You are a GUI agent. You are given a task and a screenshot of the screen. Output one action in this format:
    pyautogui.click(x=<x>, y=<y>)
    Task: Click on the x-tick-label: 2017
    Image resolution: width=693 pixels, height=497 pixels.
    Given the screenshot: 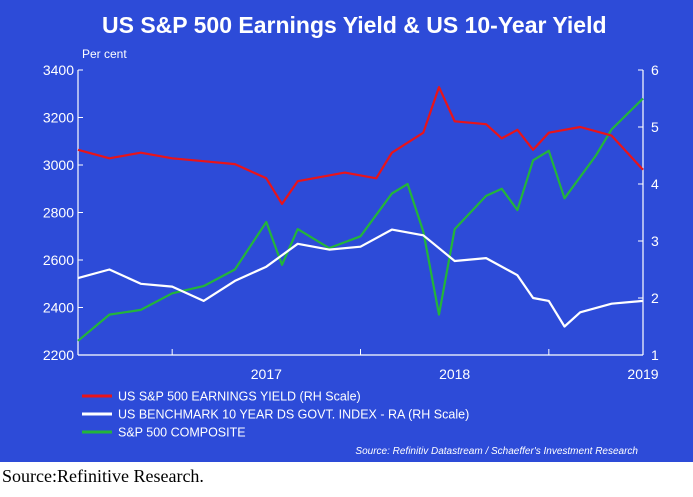 What is the action you would take?
    pyautogui.click(x=266, y=374)
    